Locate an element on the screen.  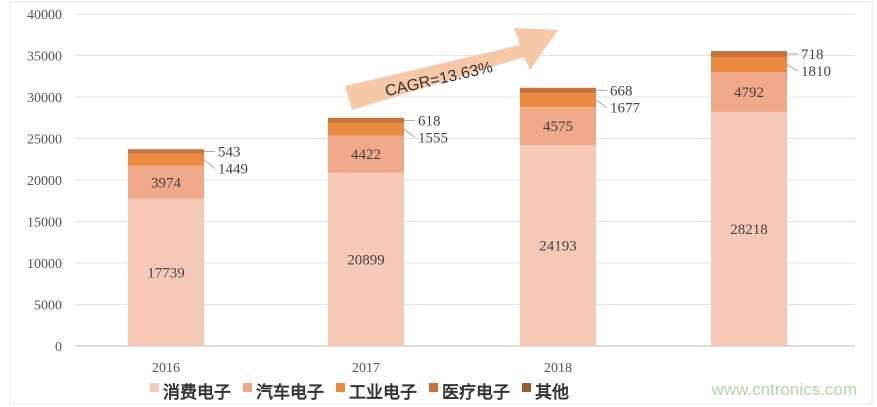
data-label: 20899 is located at coordinates (366, 260).